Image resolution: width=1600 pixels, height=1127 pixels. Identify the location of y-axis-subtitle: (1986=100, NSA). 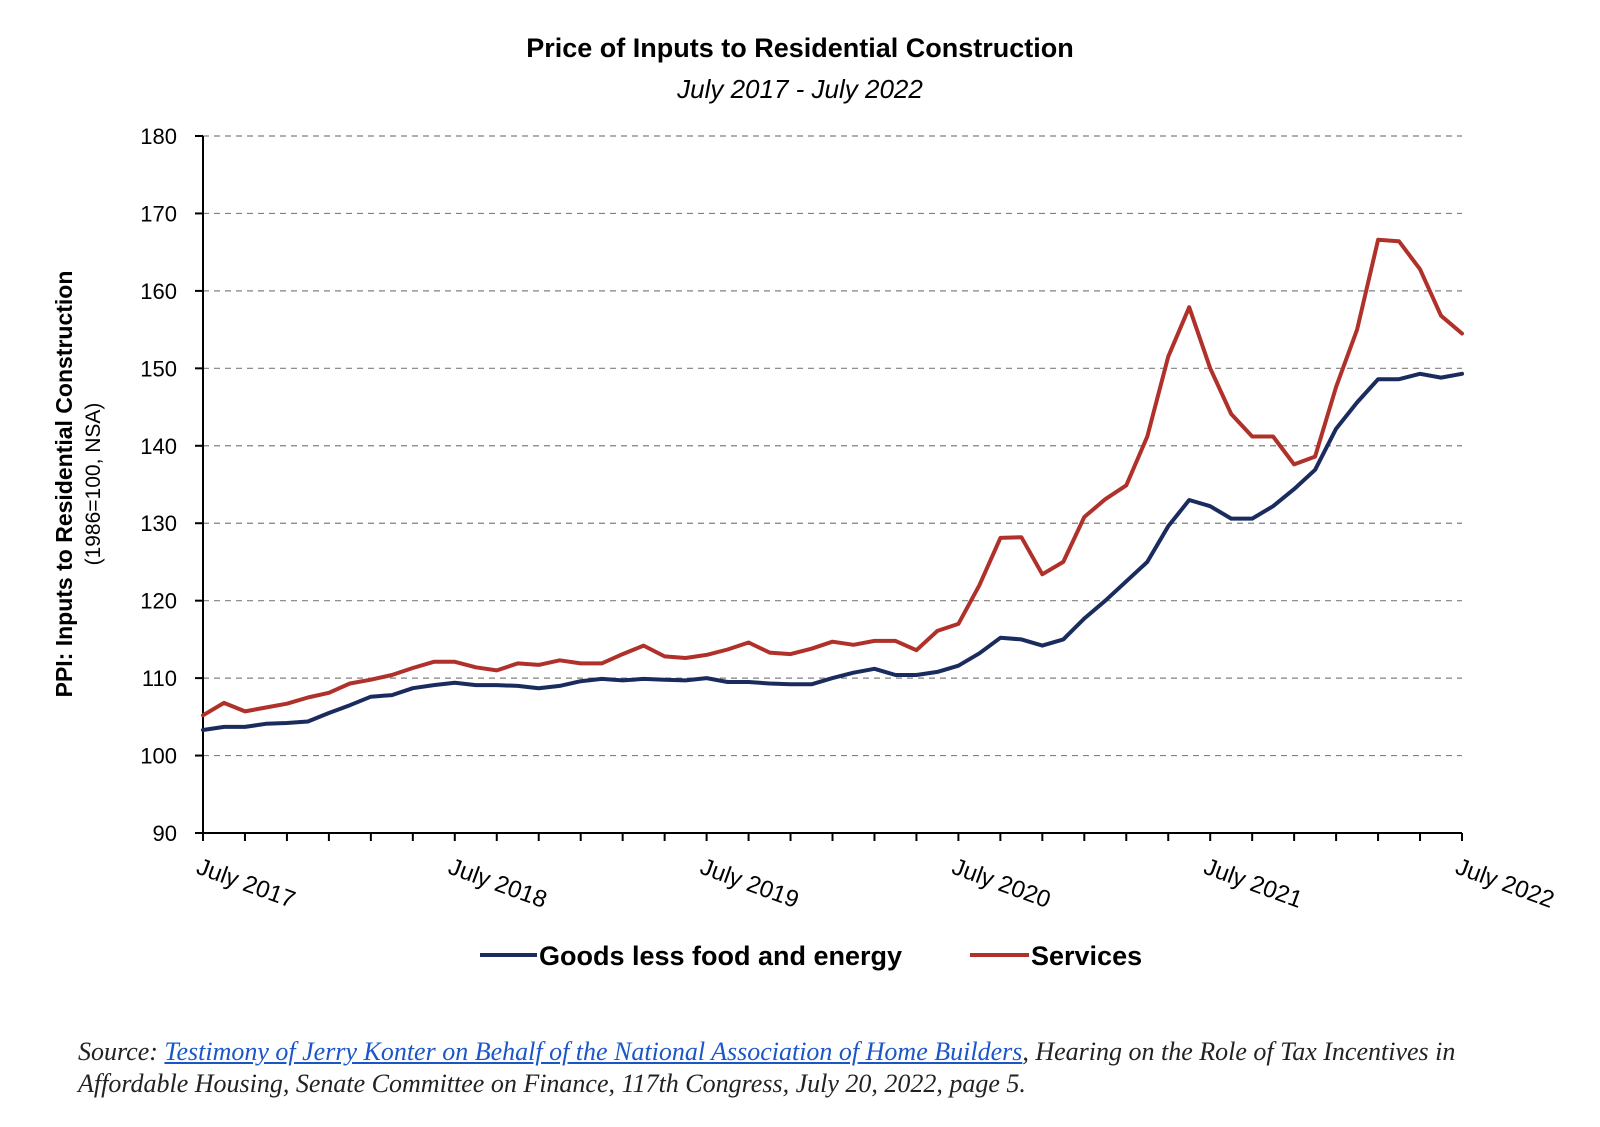
(93, 484).